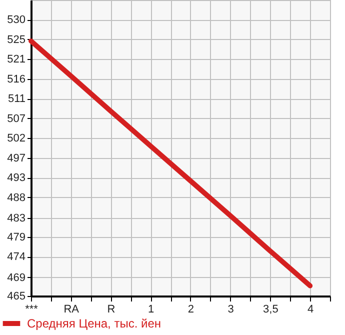 This screenshot has width=345, height=335. Describe the element at coordinates (16, 118) in the screenshot. I see `y-tick-label: 507` at that location.